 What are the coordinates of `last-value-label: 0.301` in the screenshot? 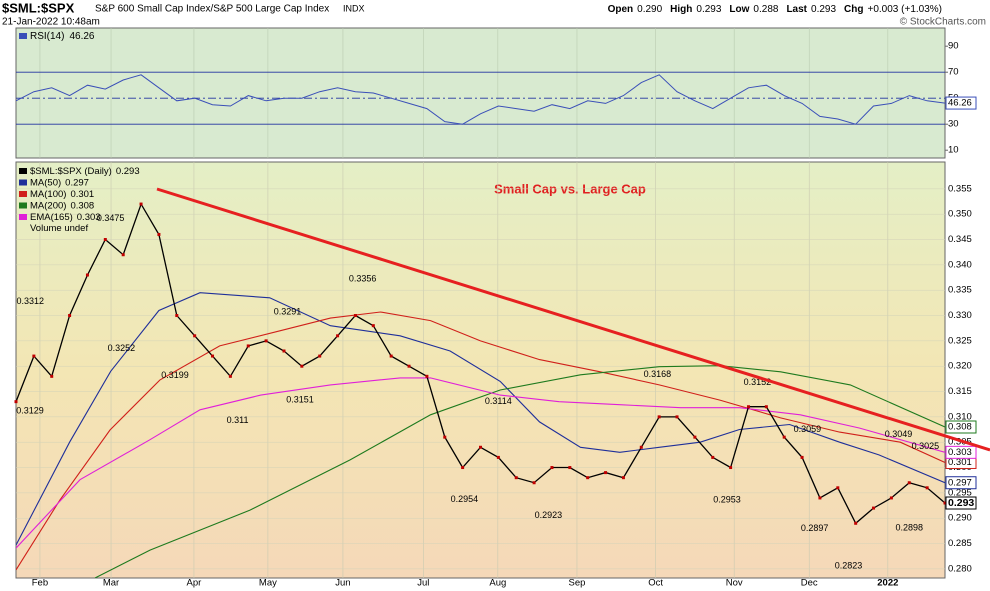 It's located at (960, 462).